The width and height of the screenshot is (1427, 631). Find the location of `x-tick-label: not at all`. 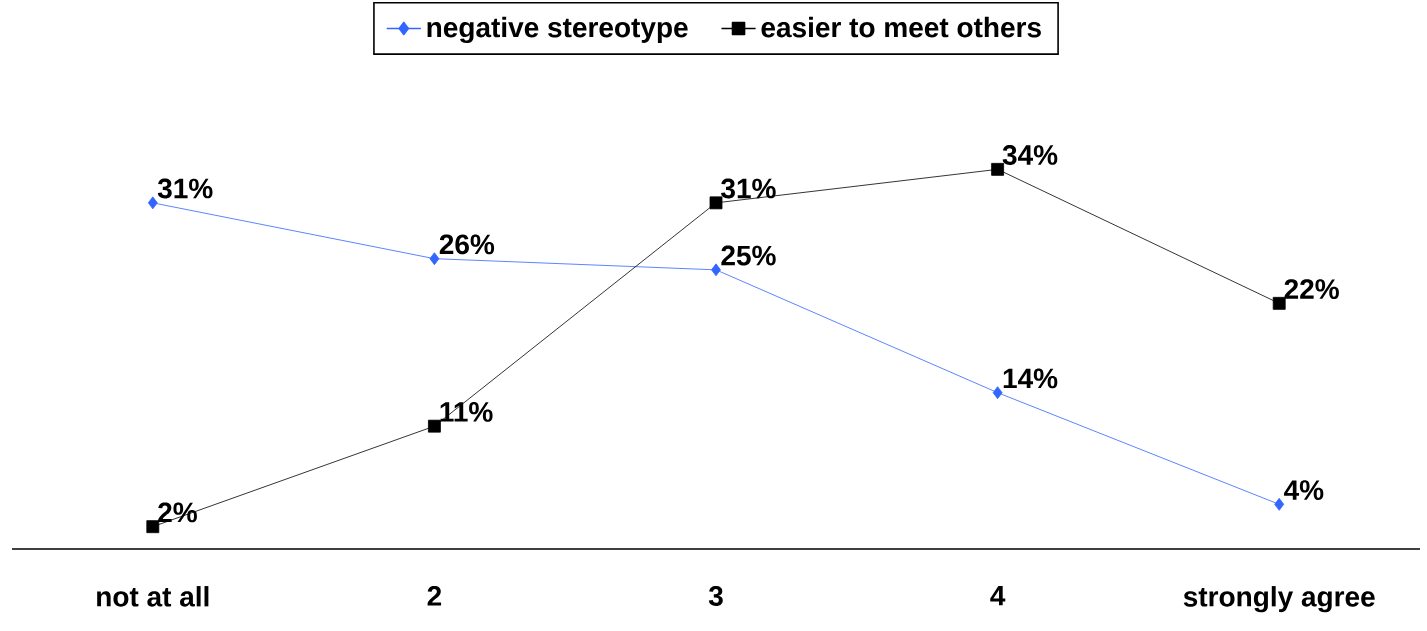

x-tick-label: not at all is located at coordinates (153, 596).